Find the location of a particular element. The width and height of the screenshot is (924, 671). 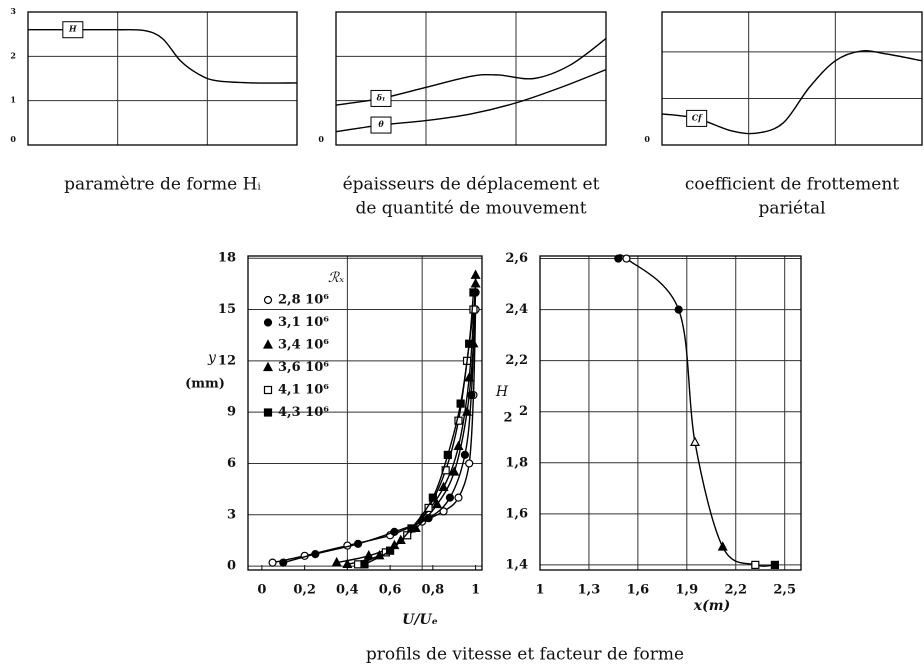

legend-label: 3,6 10⁶ is located at coordinates (303, 367).